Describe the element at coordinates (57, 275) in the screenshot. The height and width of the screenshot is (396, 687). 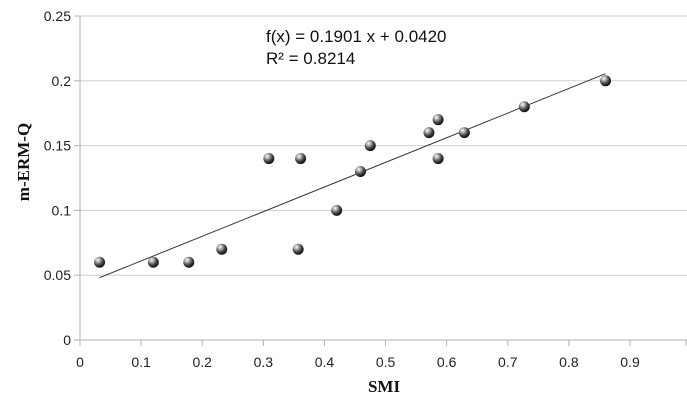
I see `y-tick-label: 0.05` at that location.